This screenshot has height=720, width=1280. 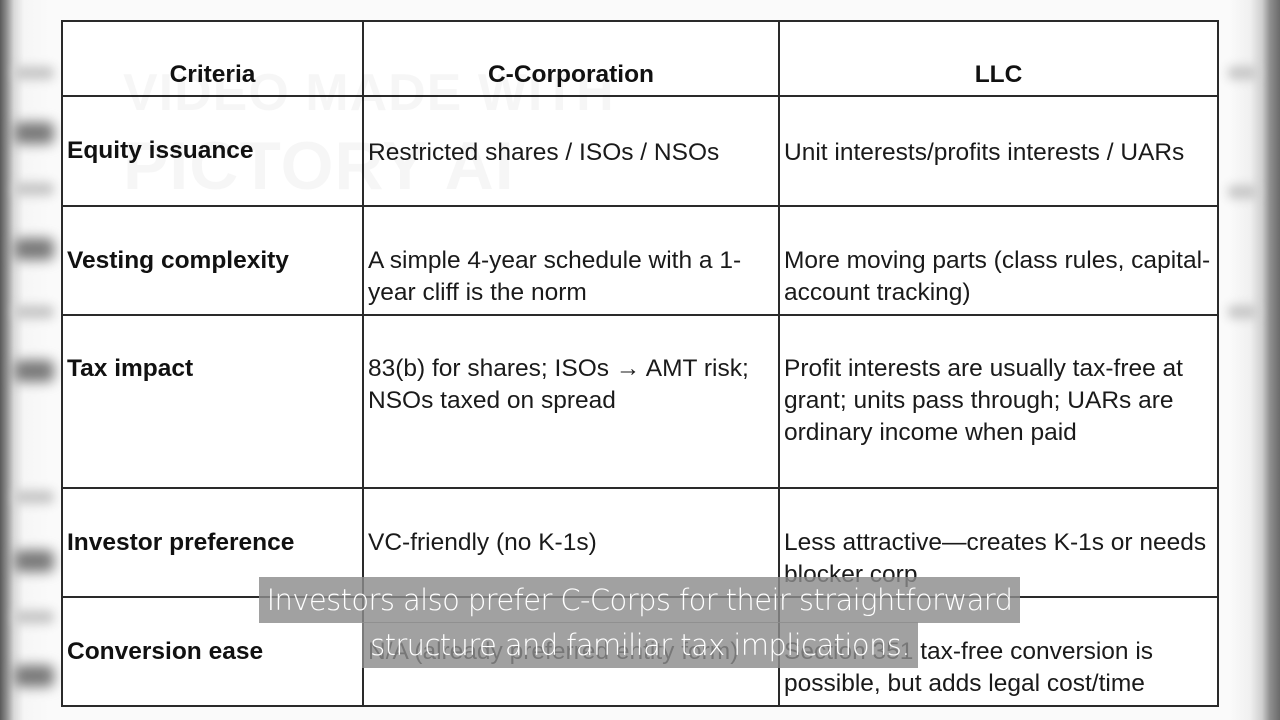 I want to click on ccorp-cell: VC-friendly (no K-1s), so click(x=571, y=542).